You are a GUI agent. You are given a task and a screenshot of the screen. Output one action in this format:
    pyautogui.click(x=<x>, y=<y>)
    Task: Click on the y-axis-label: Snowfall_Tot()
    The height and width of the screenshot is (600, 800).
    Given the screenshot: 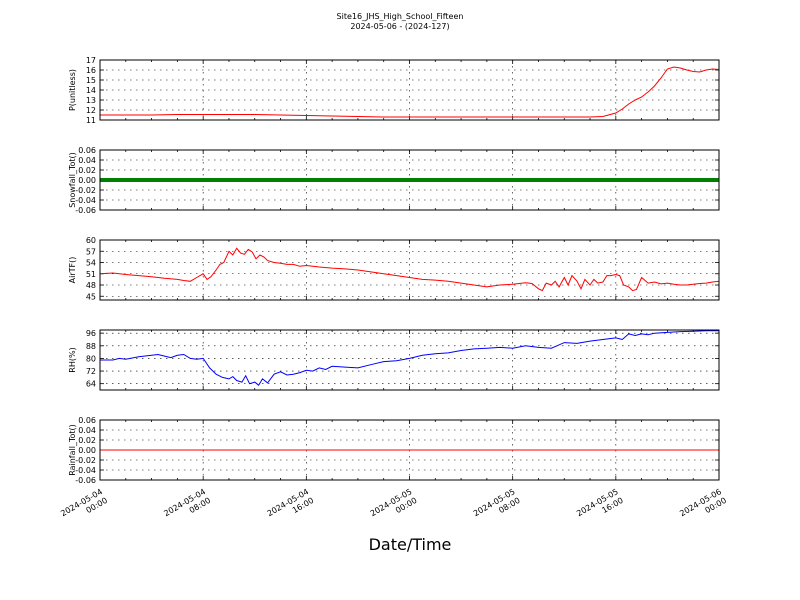 What is the action you would take?
    pyautogui.click(x=72, y=180)
    